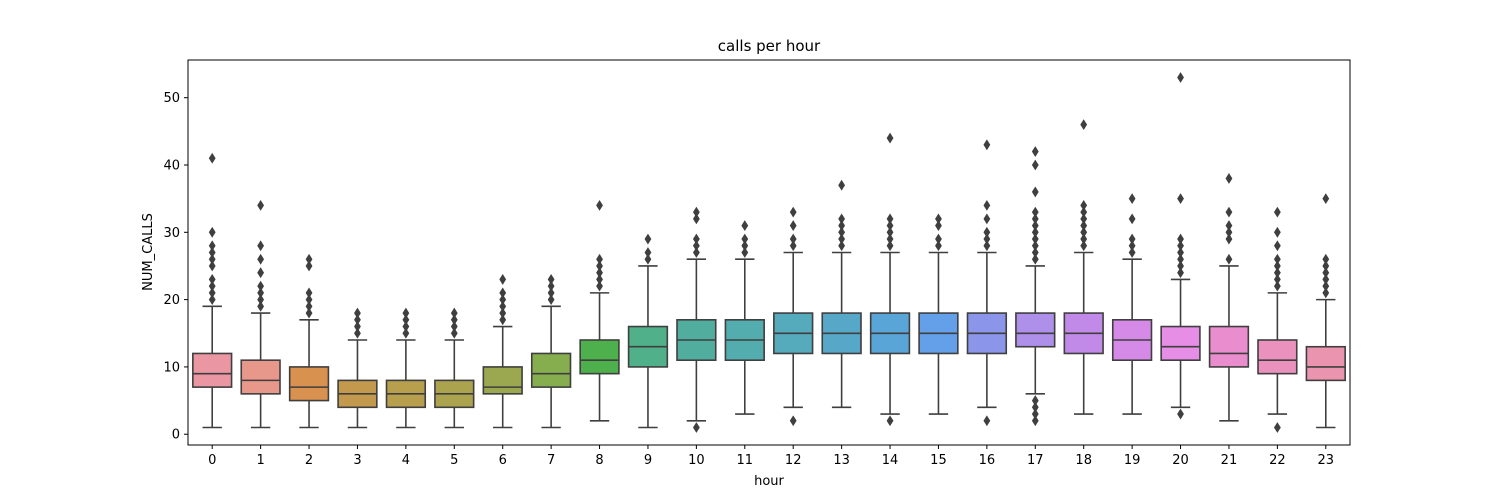 The width and height of the screenshot is (1500, 500). What do you see at coordinates (769, 46) in the screenshot?
I see `chart-title: calls per hour` at bounding box center [769, 46].